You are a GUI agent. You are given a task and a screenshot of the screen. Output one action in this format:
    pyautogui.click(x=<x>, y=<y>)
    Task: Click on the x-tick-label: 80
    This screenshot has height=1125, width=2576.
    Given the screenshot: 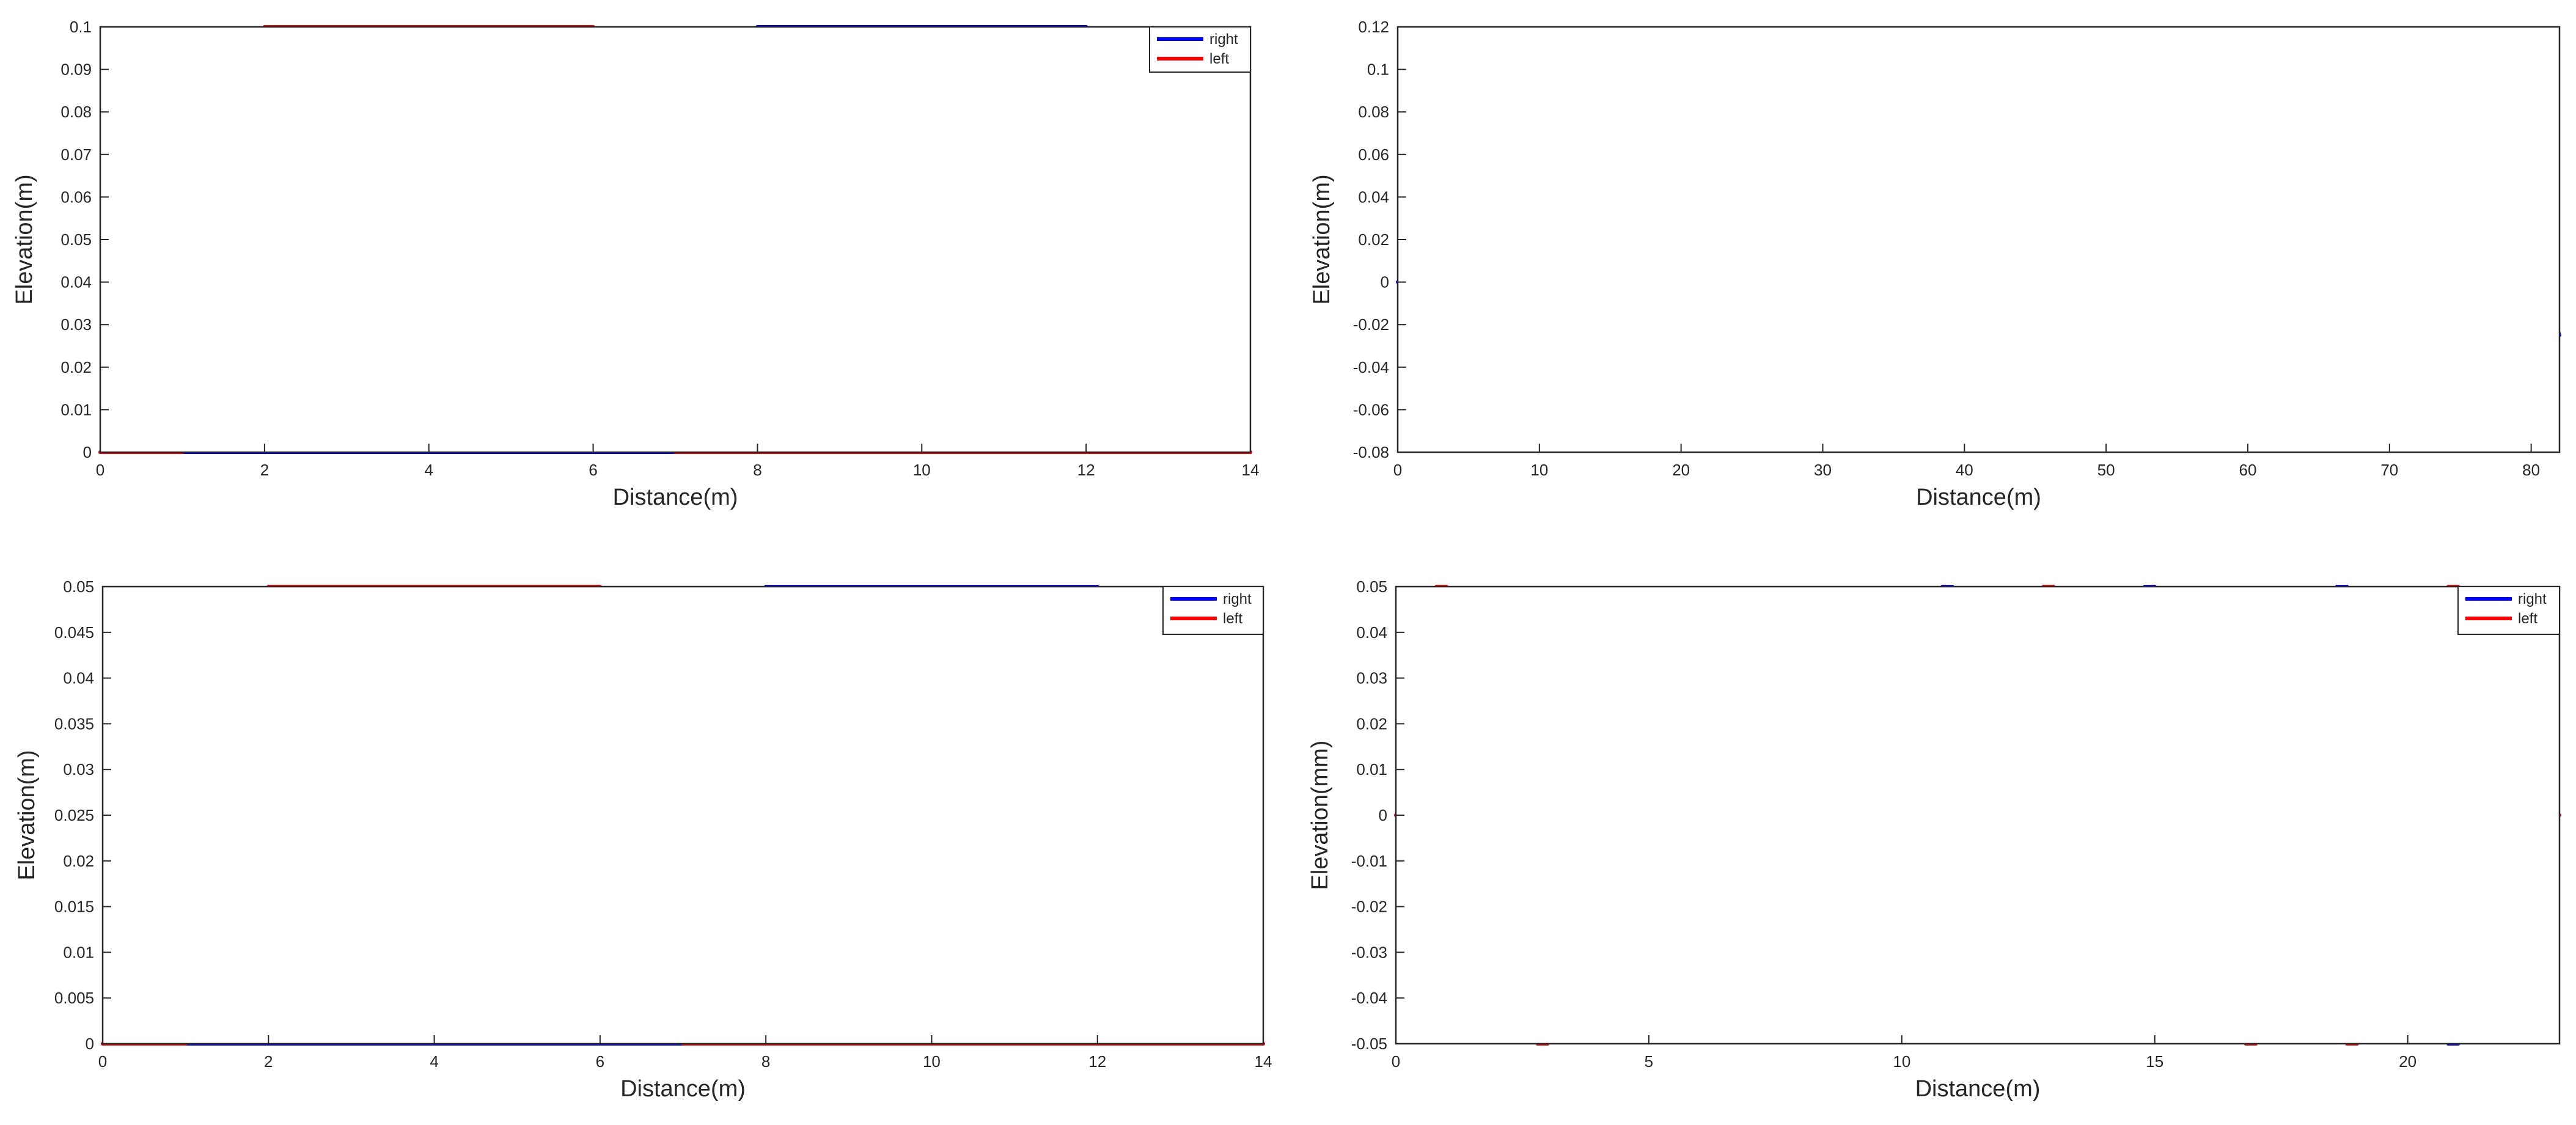 What is the action you would take?
    pyautogui.click(x=2531, y=470)
    